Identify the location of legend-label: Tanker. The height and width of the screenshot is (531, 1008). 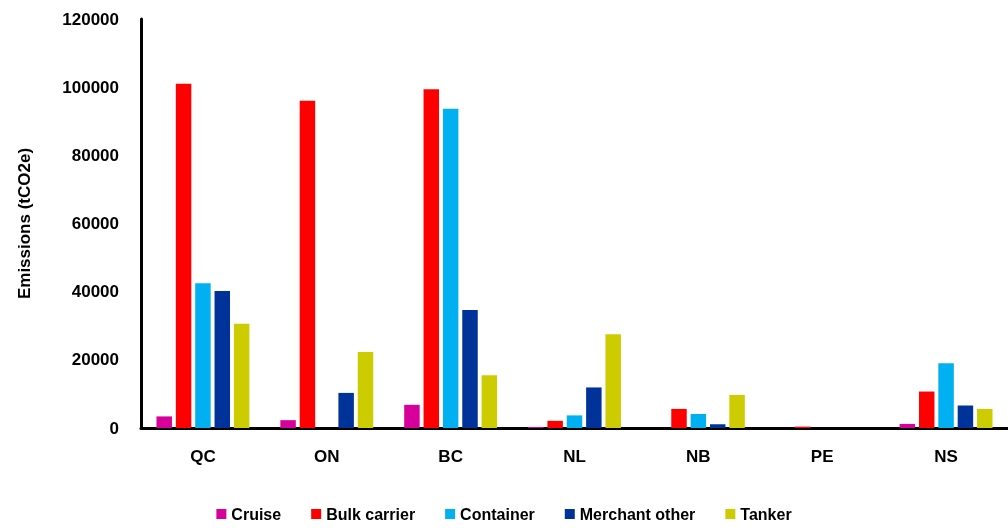
(766, 514).